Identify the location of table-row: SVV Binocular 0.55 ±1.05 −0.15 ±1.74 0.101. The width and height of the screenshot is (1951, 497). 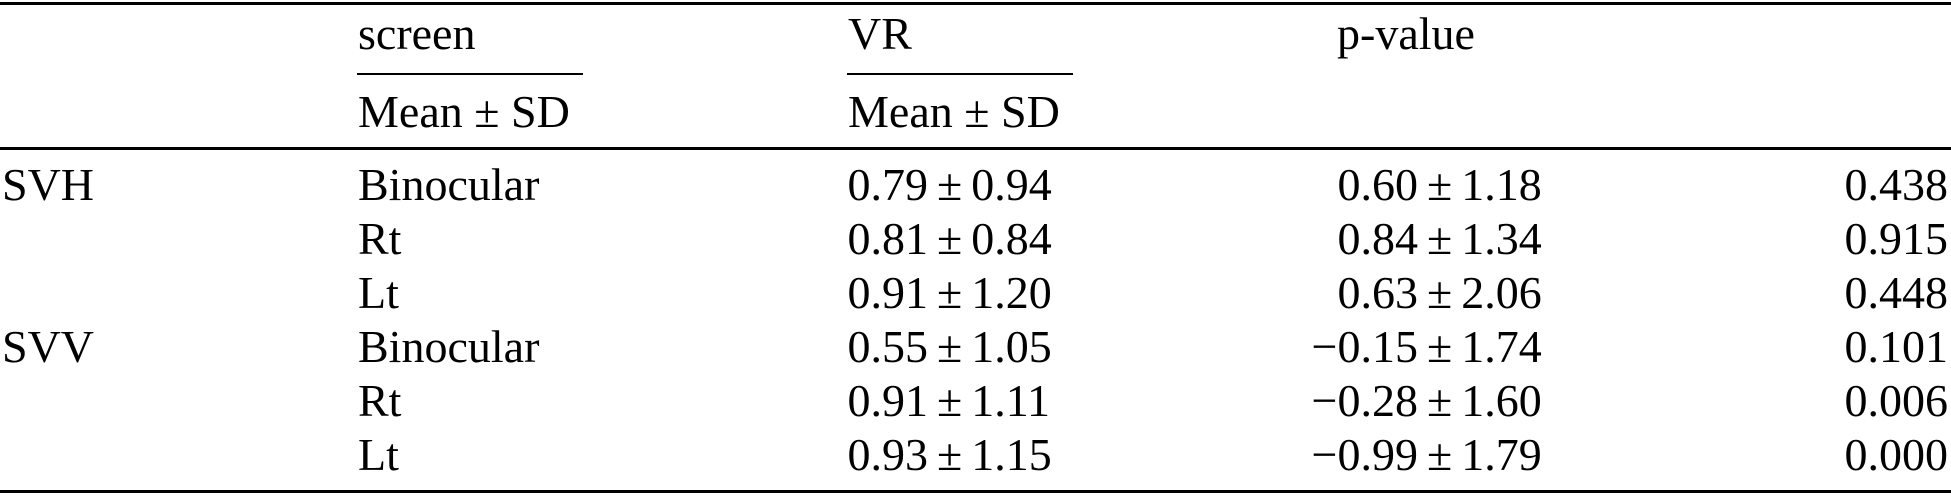
(975, 351).